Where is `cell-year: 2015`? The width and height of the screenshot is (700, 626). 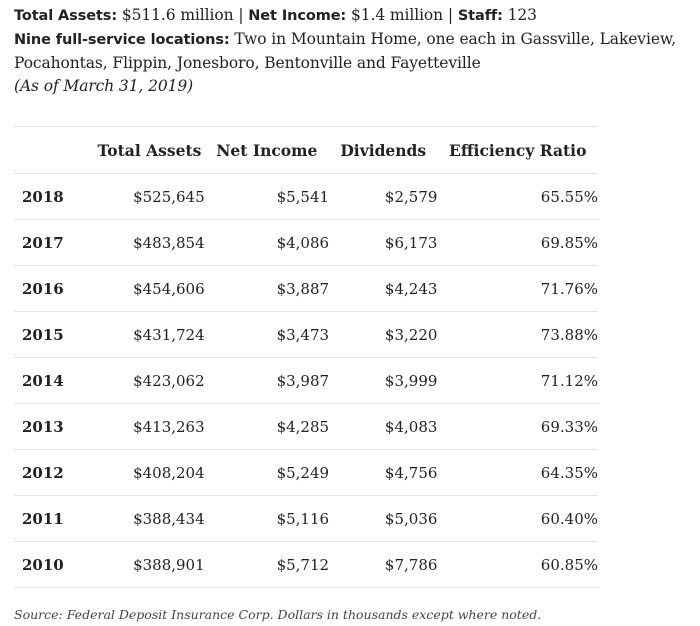
cell-year: 2015 is located at coordinates (54, 334).